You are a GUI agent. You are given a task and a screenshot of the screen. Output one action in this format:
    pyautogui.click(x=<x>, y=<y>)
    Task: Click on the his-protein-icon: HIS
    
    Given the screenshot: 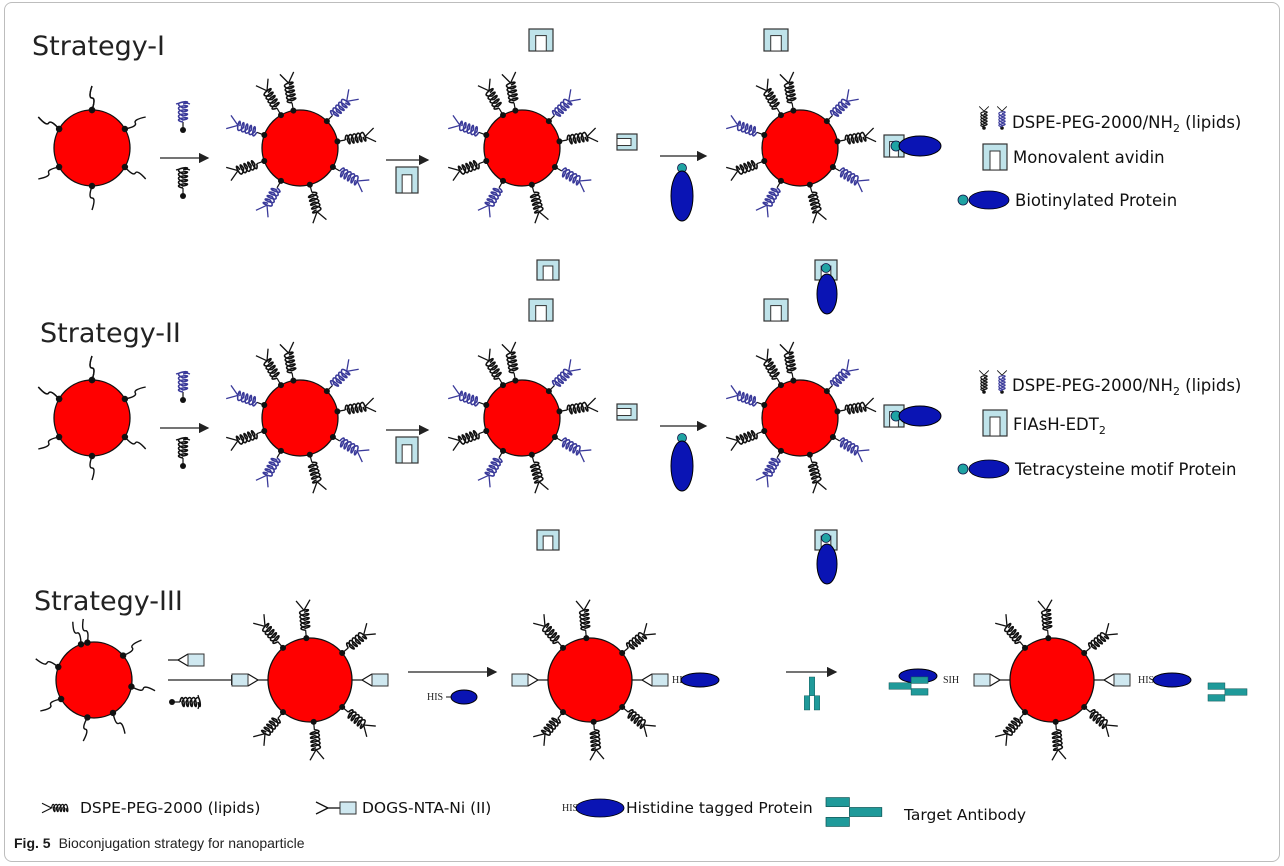 What is the action you would take?
    pyautogui.click(x=593, y=808)
    